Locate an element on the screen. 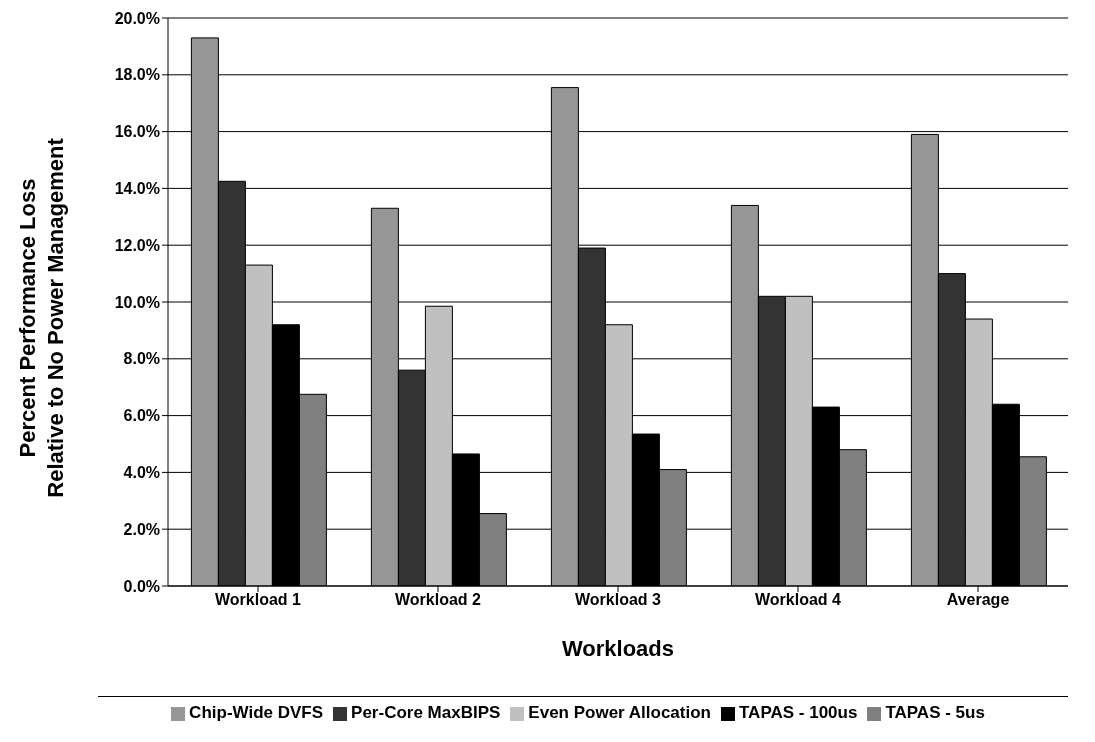  x-tick-label: Workload 2 is located at coordinates (438, 600).